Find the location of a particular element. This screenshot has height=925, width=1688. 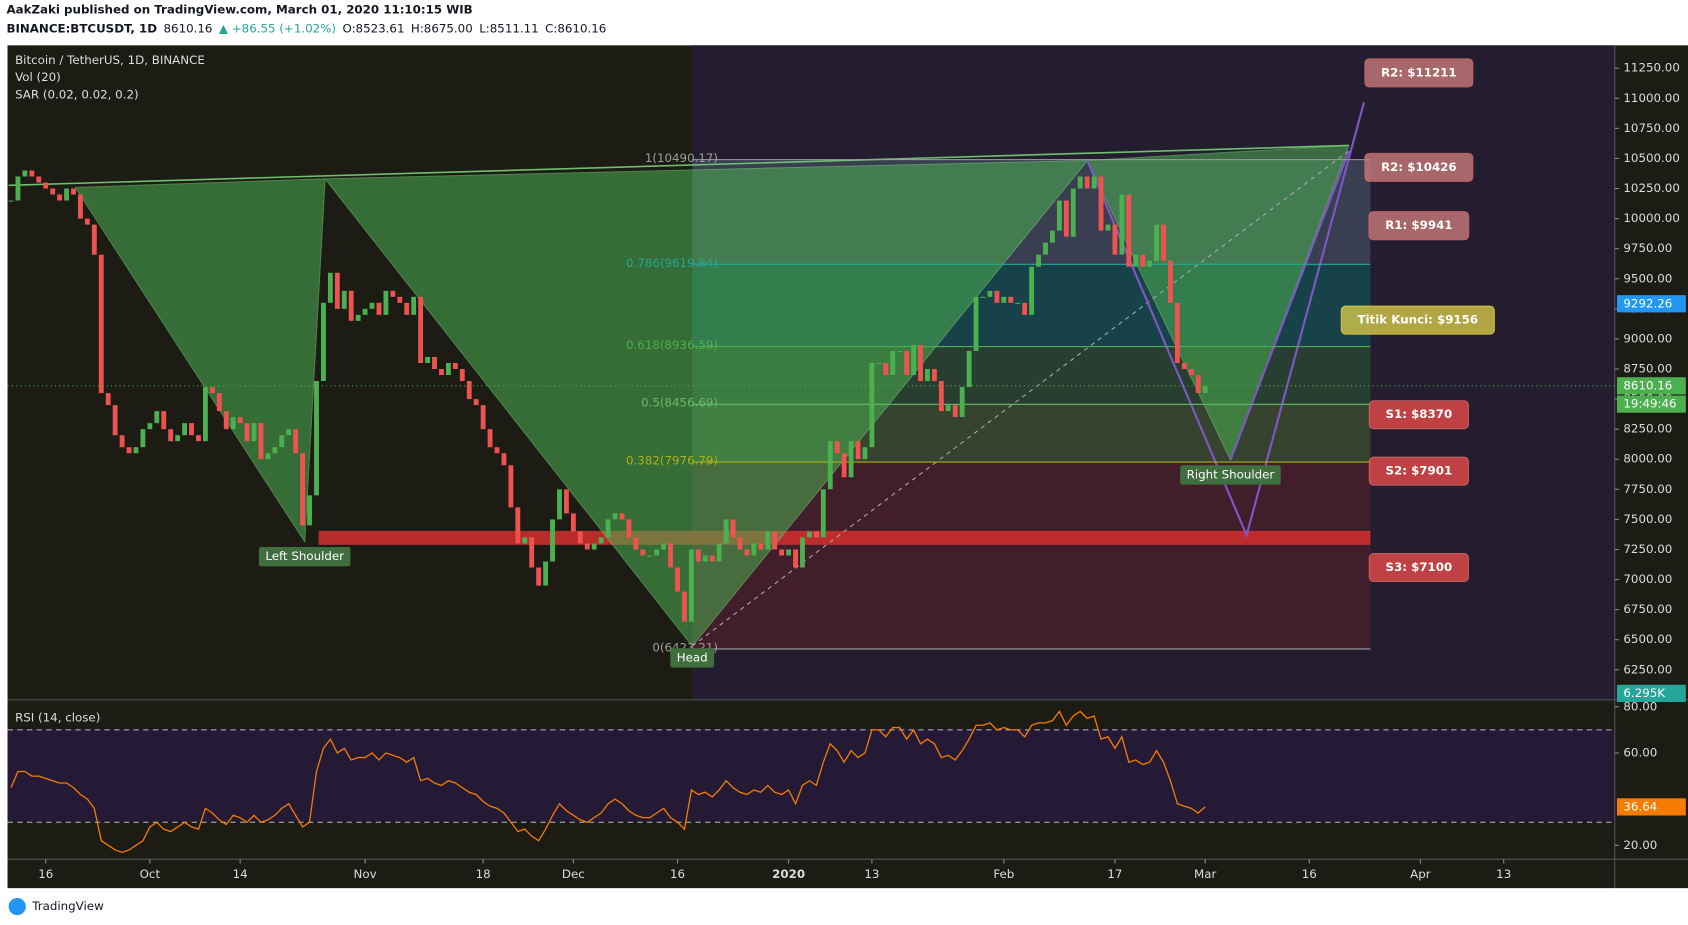

y-tick-label: 9750.00 is located at coordinates (1647, 248).